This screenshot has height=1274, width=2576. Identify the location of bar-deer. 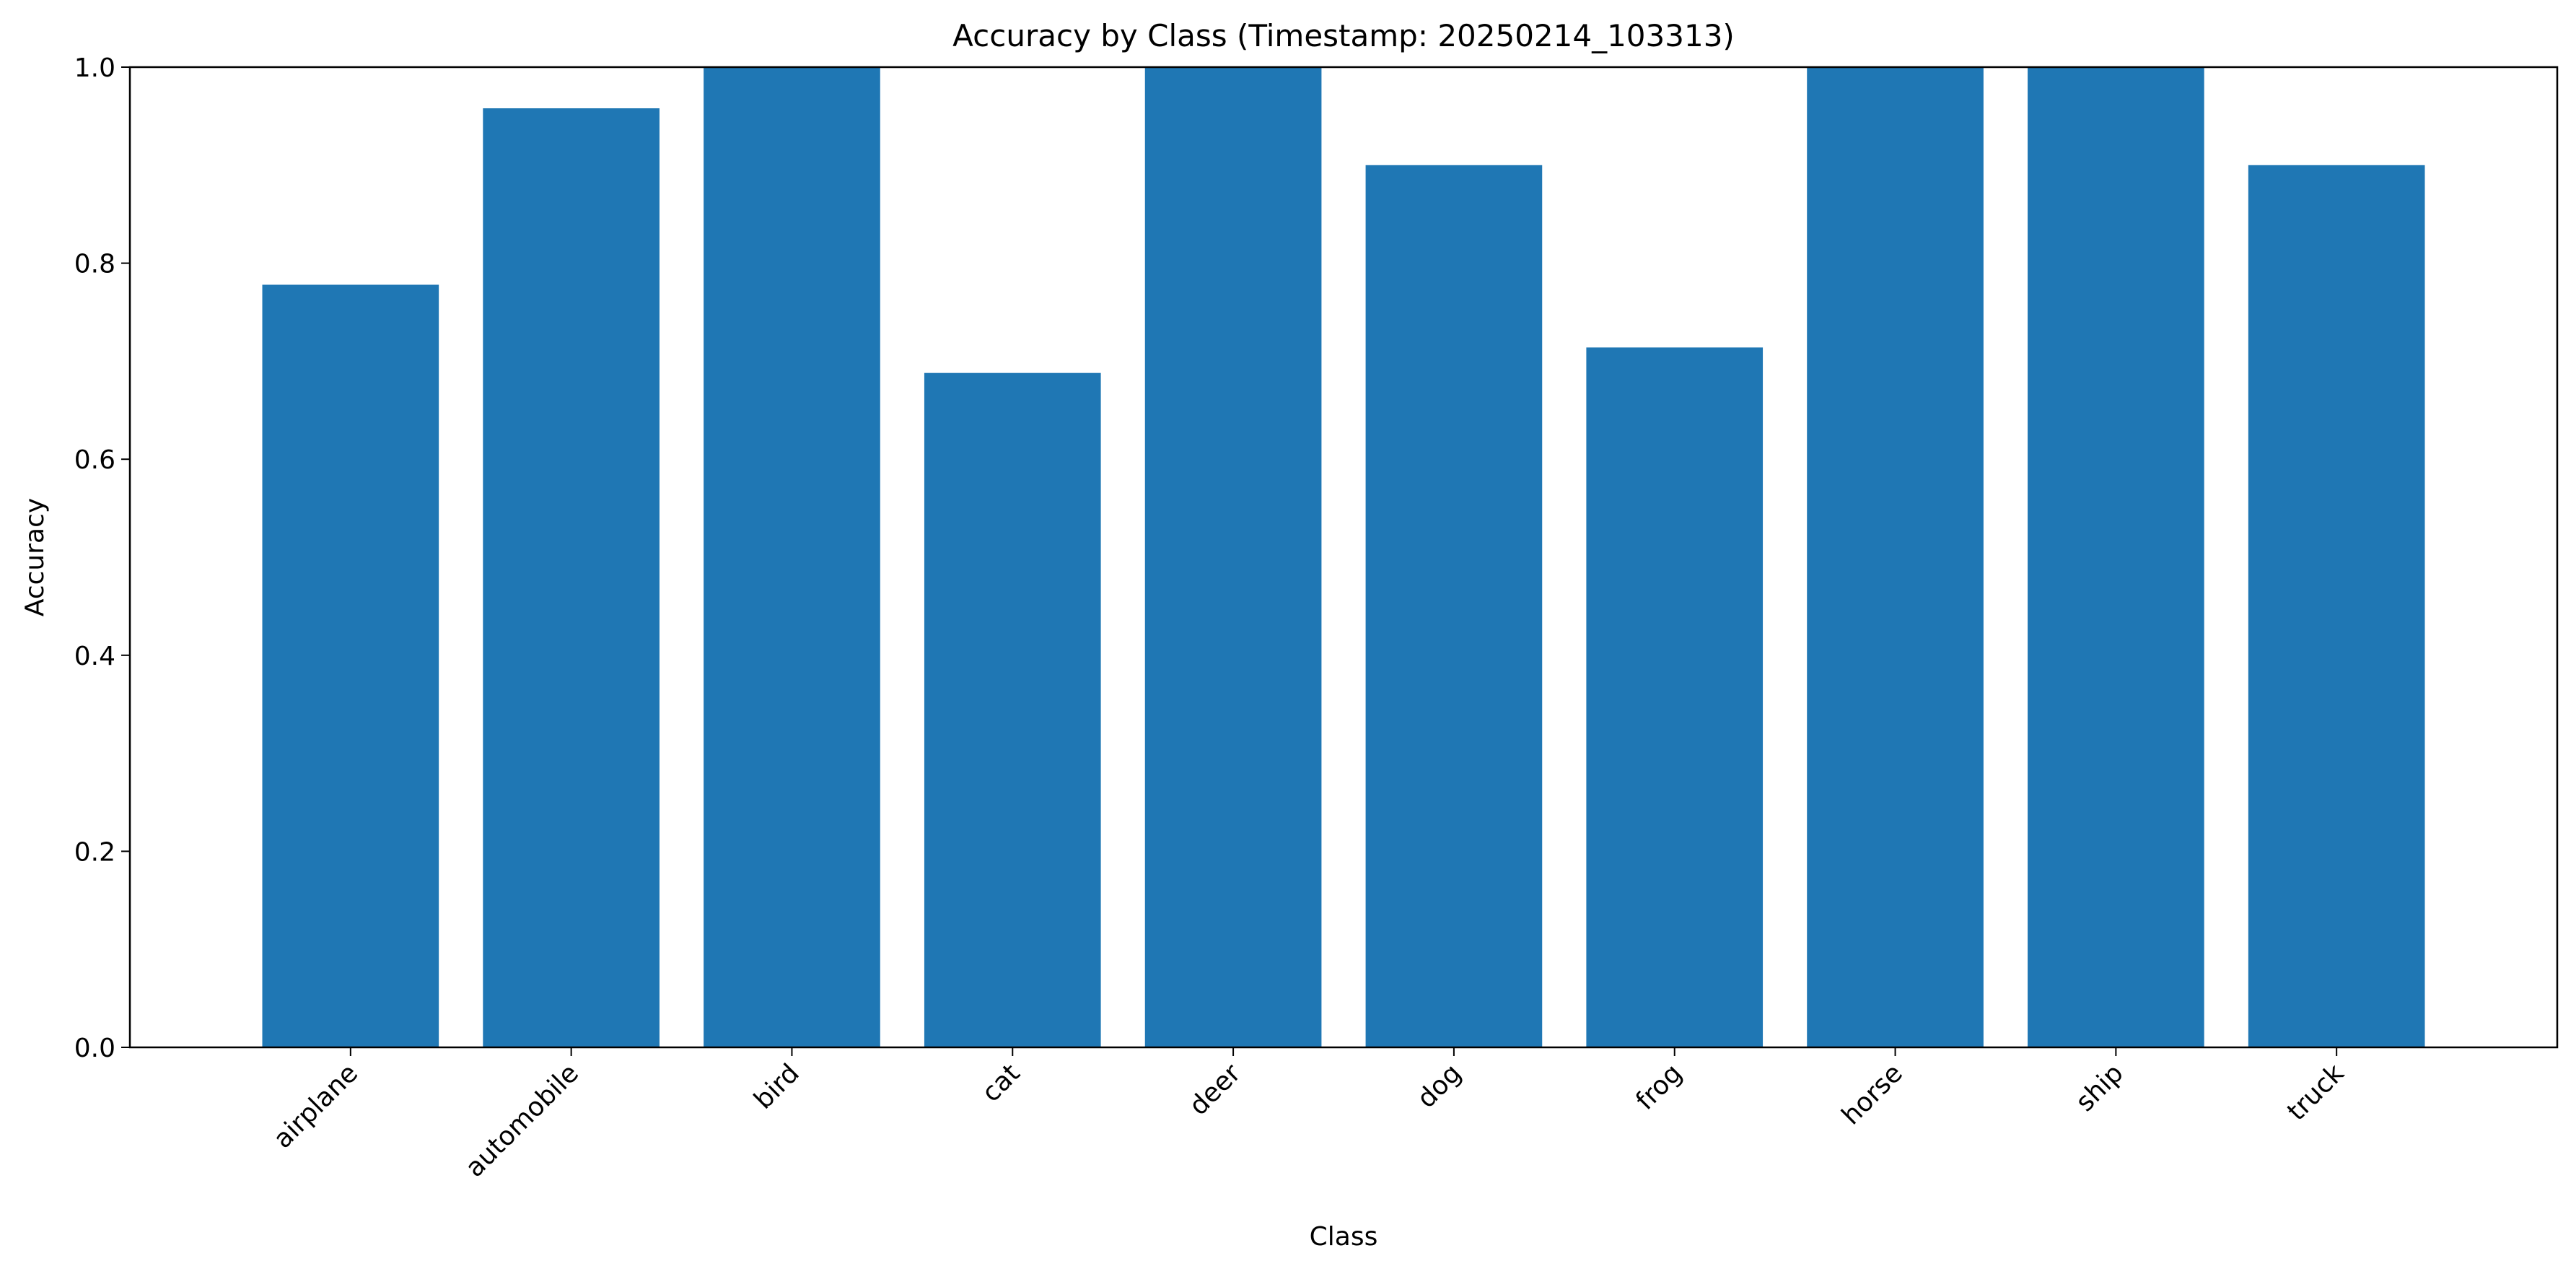
(1233, 557).